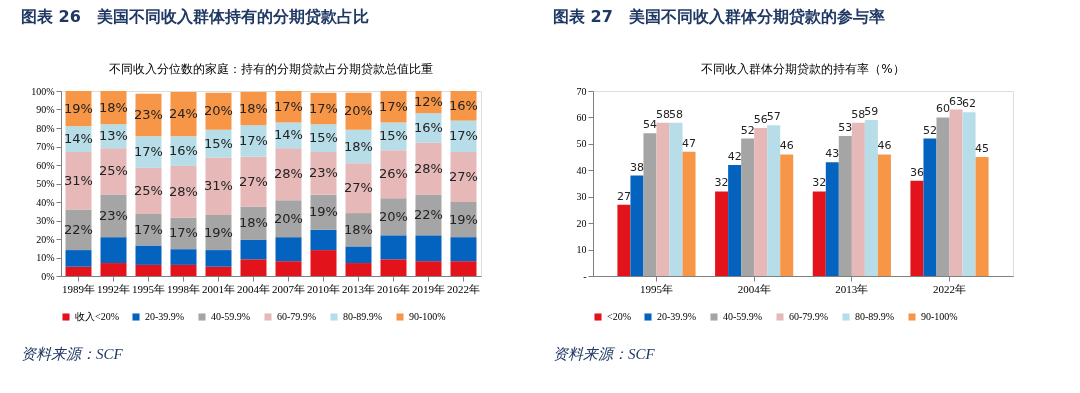 The height and width of the screenshot is (393, 1080). I want to click on x-tick-label: 1992年, so click(113, 288).